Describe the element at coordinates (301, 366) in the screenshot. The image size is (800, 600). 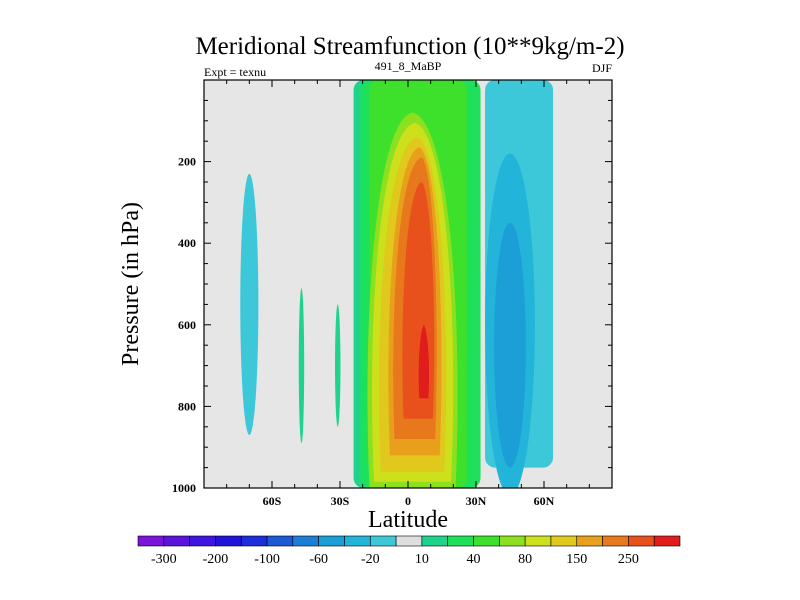
I see `contour-level-10-sh-a` at that location.